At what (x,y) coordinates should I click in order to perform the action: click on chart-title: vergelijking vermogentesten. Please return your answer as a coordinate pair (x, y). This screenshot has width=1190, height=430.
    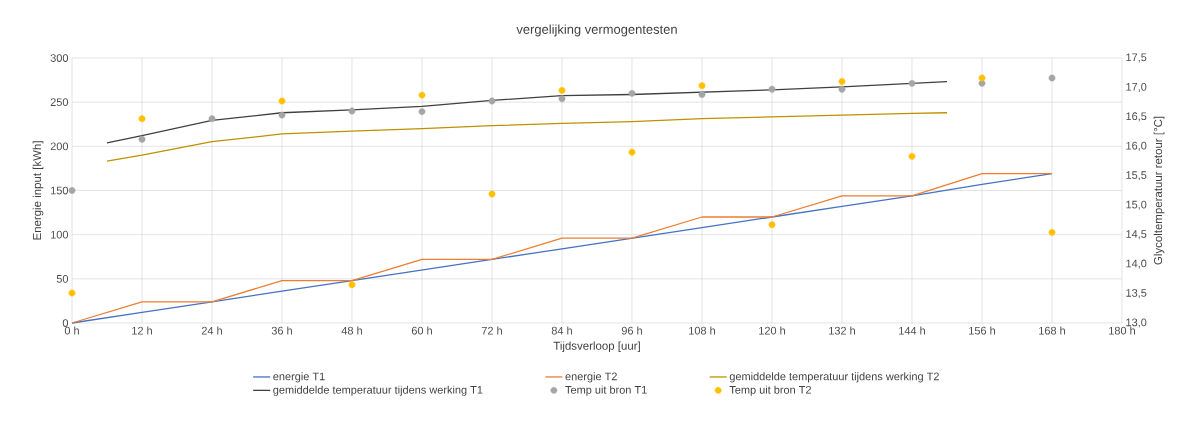
    Looking at the image, I should click on (596, 30).